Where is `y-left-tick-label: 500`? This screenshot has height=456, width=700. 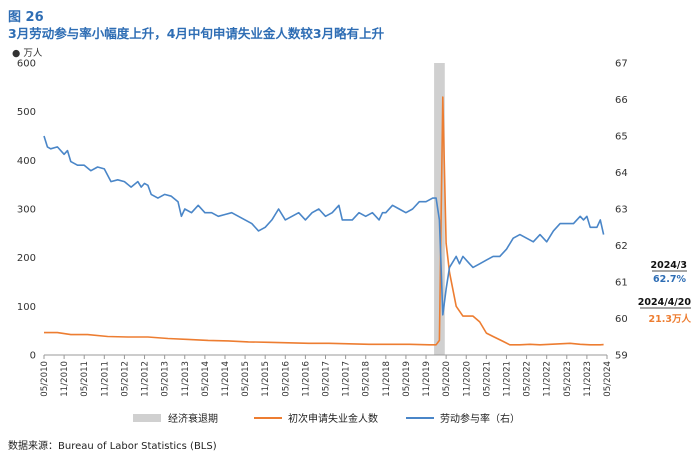
y-left-tick-label: 500 is located at coordinates (26, 112).